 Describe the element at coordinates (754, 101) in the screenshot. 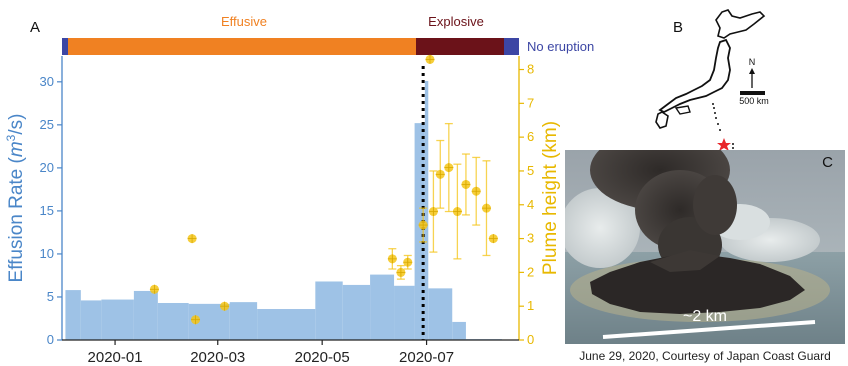

I see `map-scale-label: 500 km` at that location.